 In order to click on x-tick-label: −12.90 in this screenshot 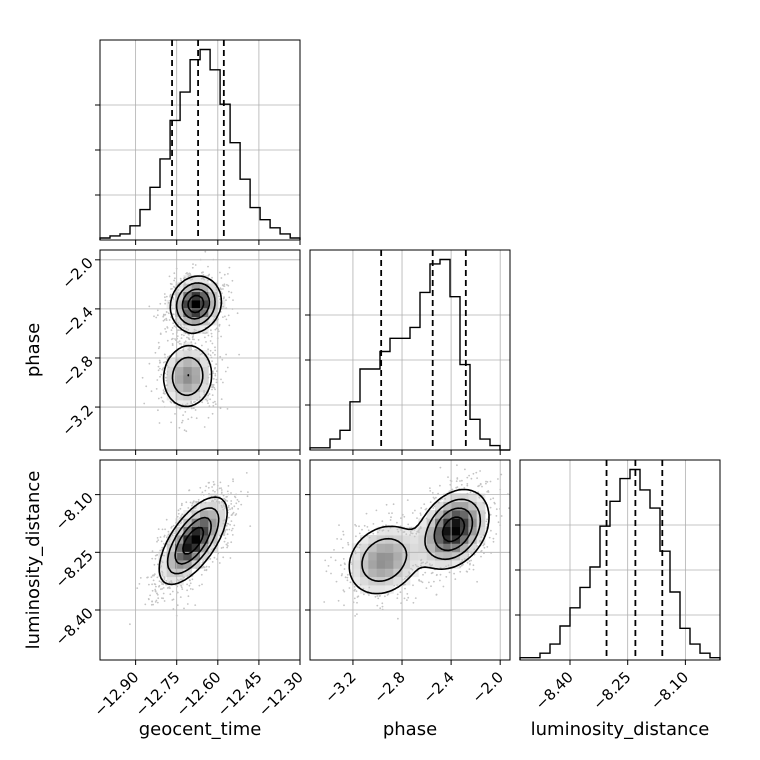, I will do `click(116, 694)`.